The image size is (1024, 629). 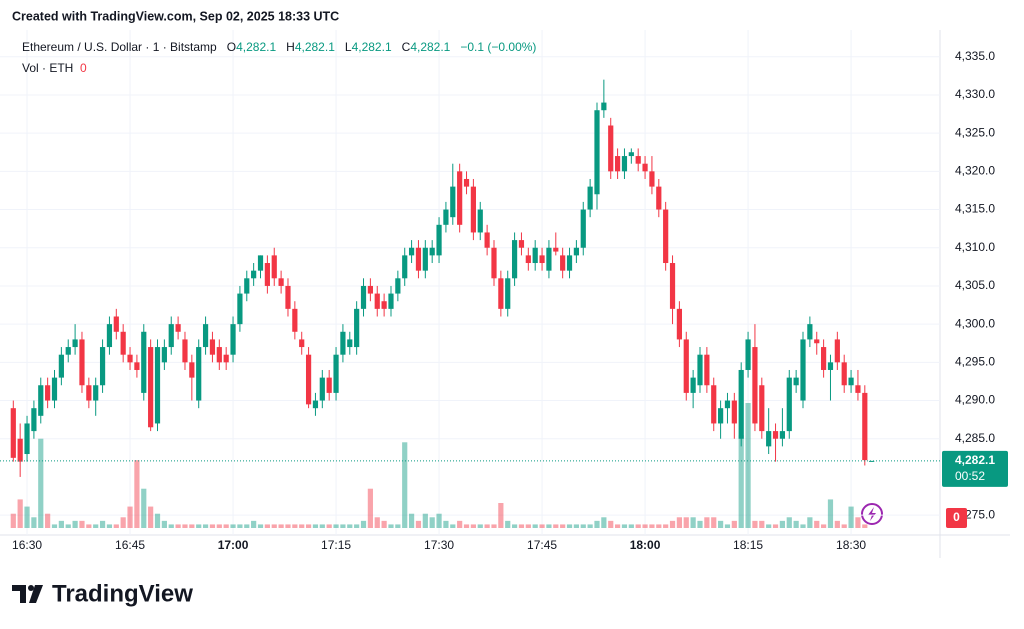 What do you see at coordinates (406, 47) in the screenshot?
I see `label: C` at bounding box center [406, 47].